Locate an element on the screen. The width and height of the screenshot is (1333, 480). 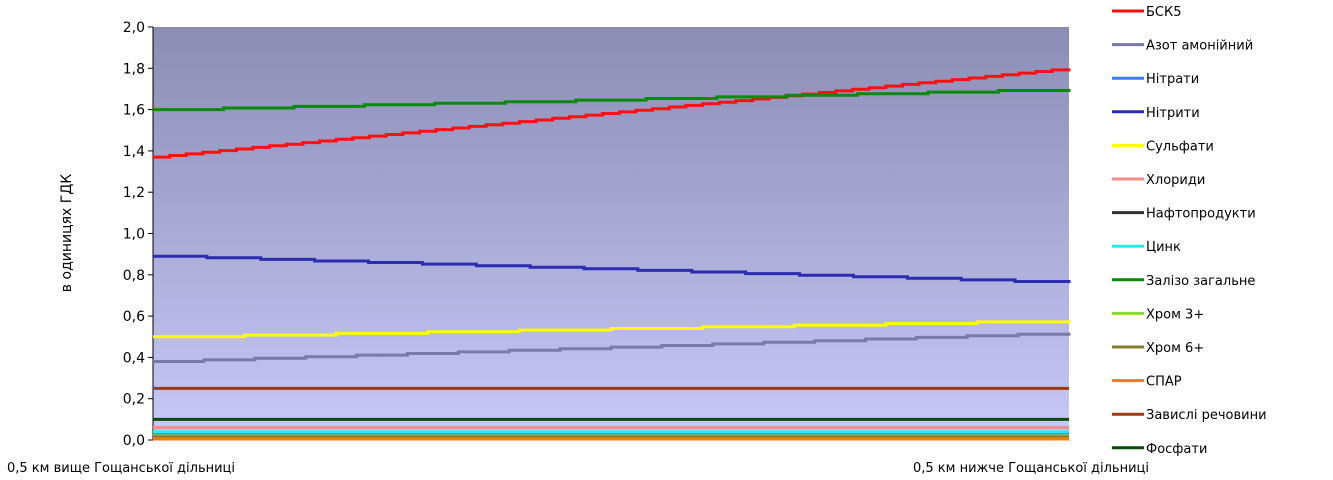
y-tick-label: 1,6 is located at coordinates (134, 111).